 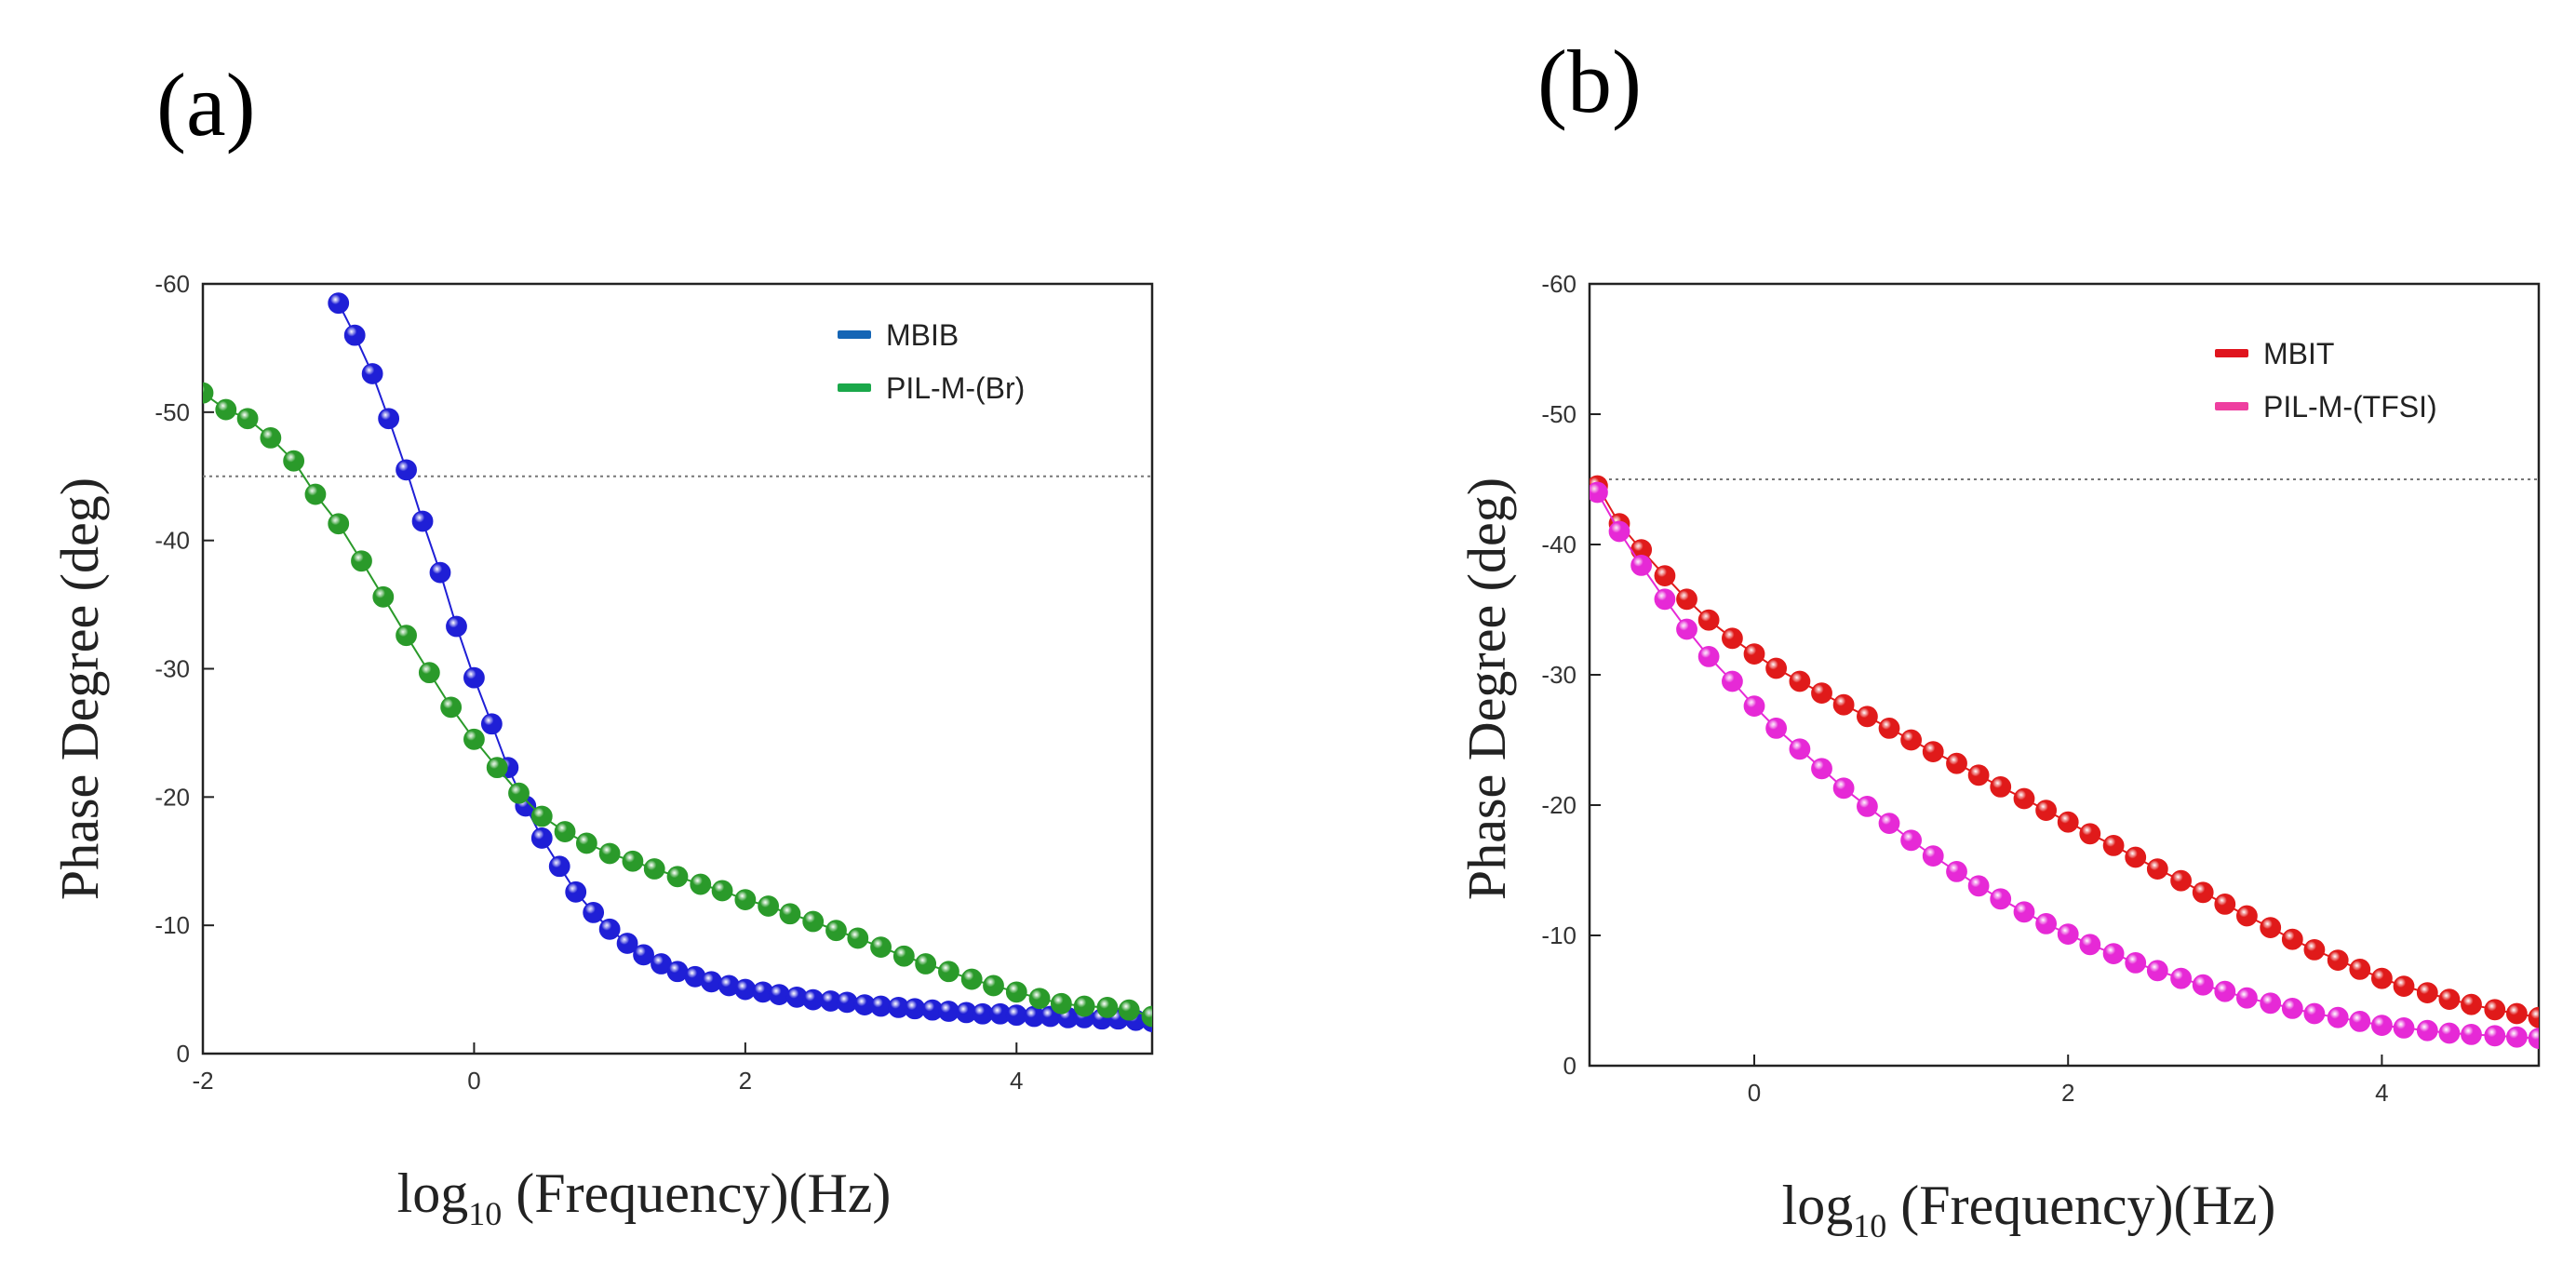 What do you see at coordinates (1016, 1081) in the screenshot?
I see `x-tick-label: 4` at bounding box center [1016, 1081].